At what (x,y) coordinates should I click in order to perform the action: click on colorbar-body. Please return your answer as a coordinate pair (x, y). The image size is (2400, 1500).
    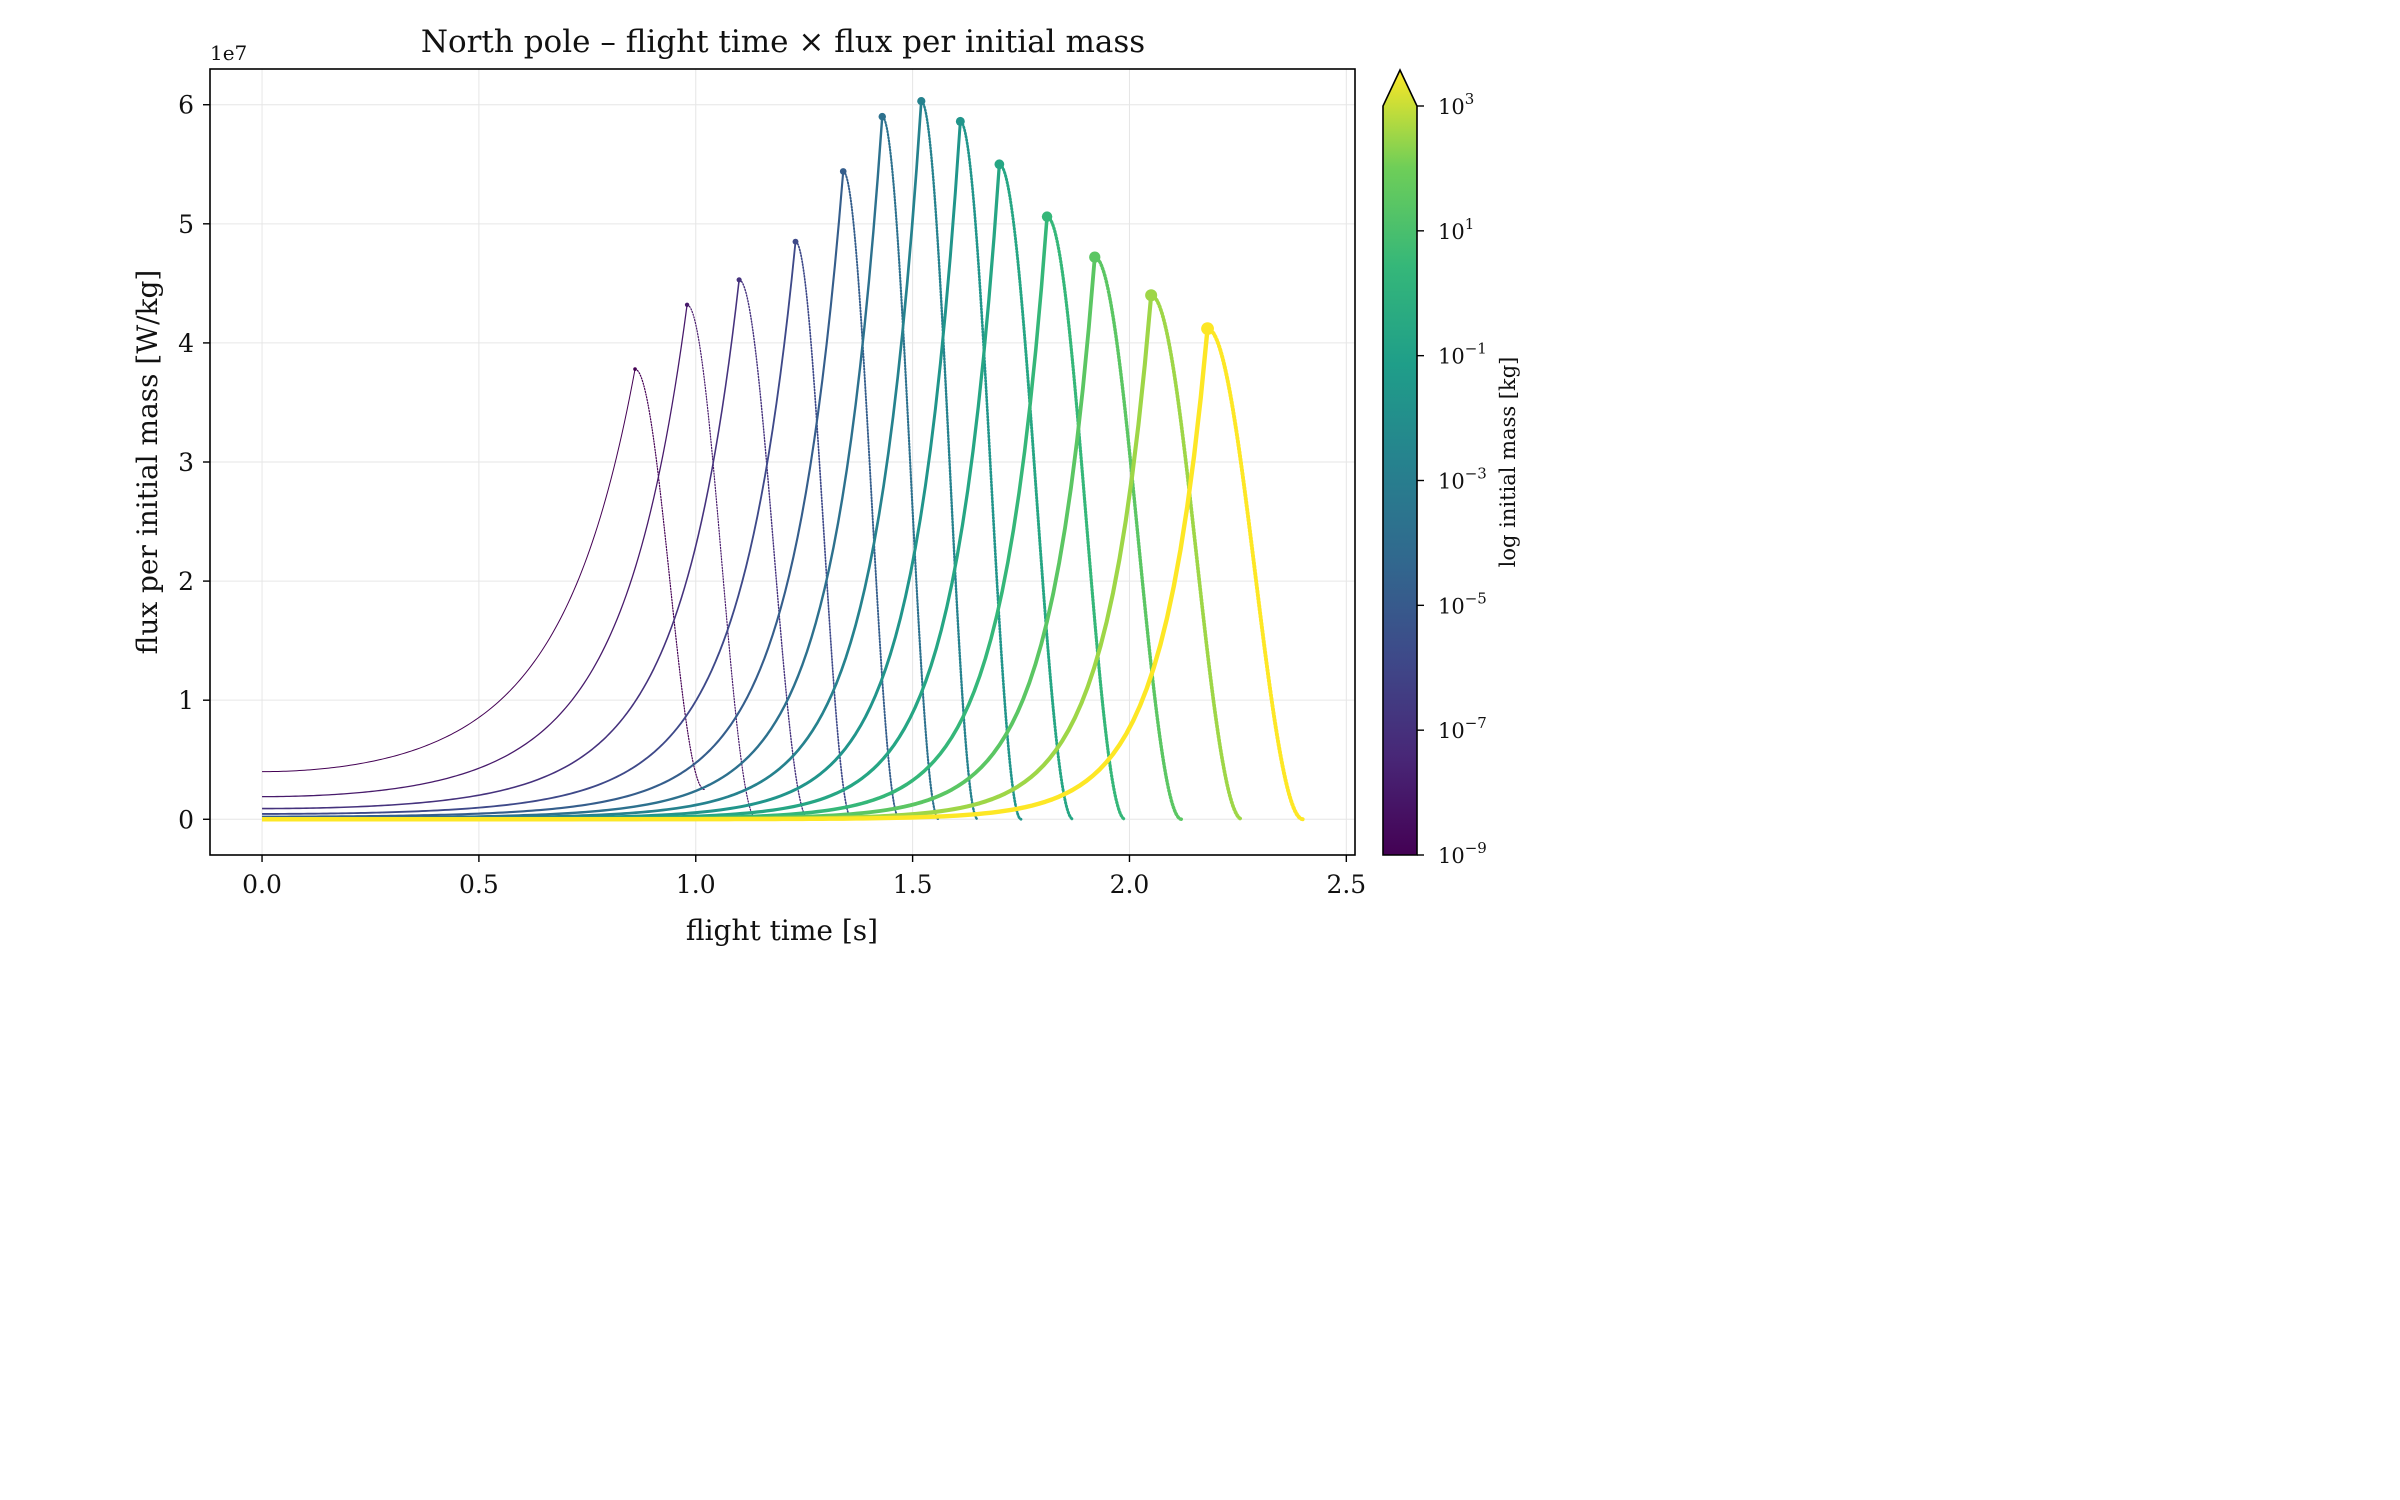
    Looking at the image, I should click on (1400, 462).